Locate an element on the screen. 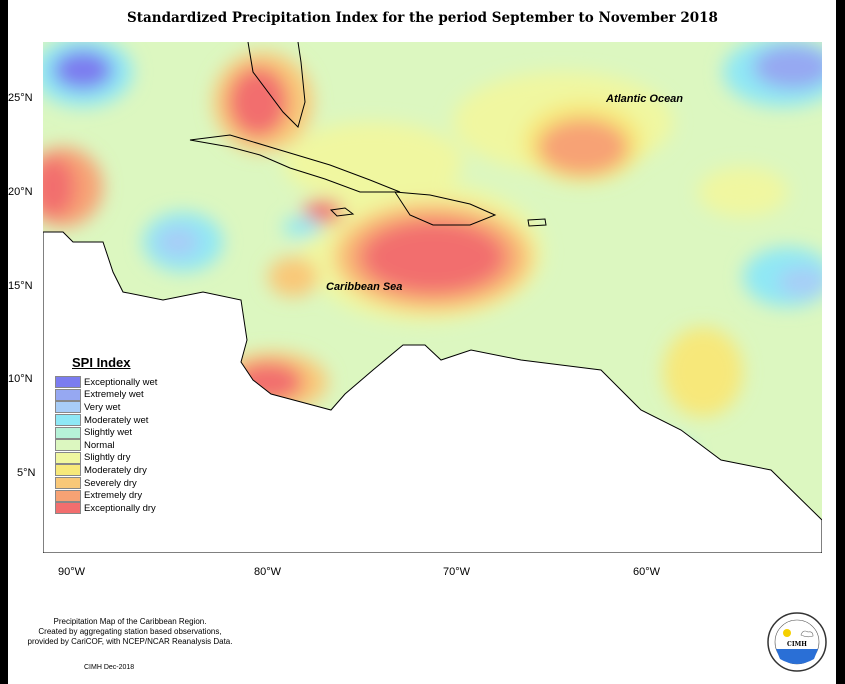 This screenshot has height=684, width=845. legend-label: Exceptionally dry is located at coordinates (120, 508).